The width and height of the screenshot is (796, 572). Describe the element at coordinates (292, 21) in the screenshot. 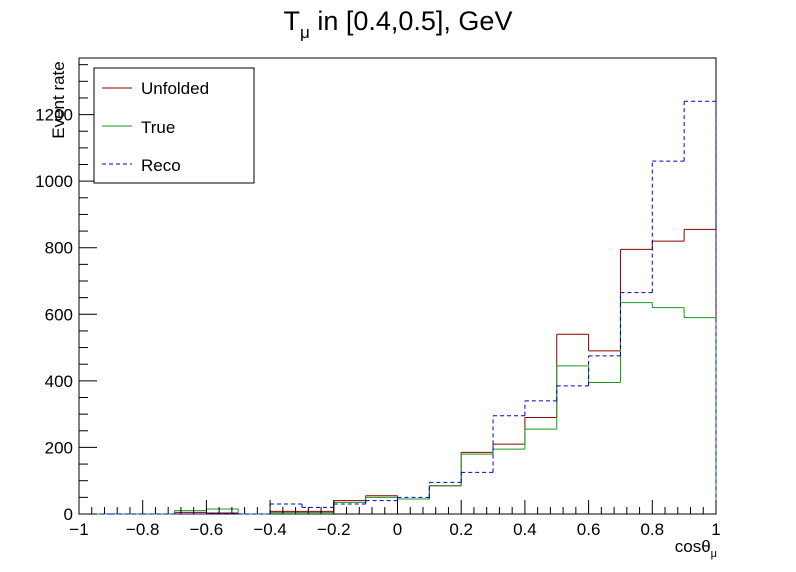

I see `title-main: T` at that location.